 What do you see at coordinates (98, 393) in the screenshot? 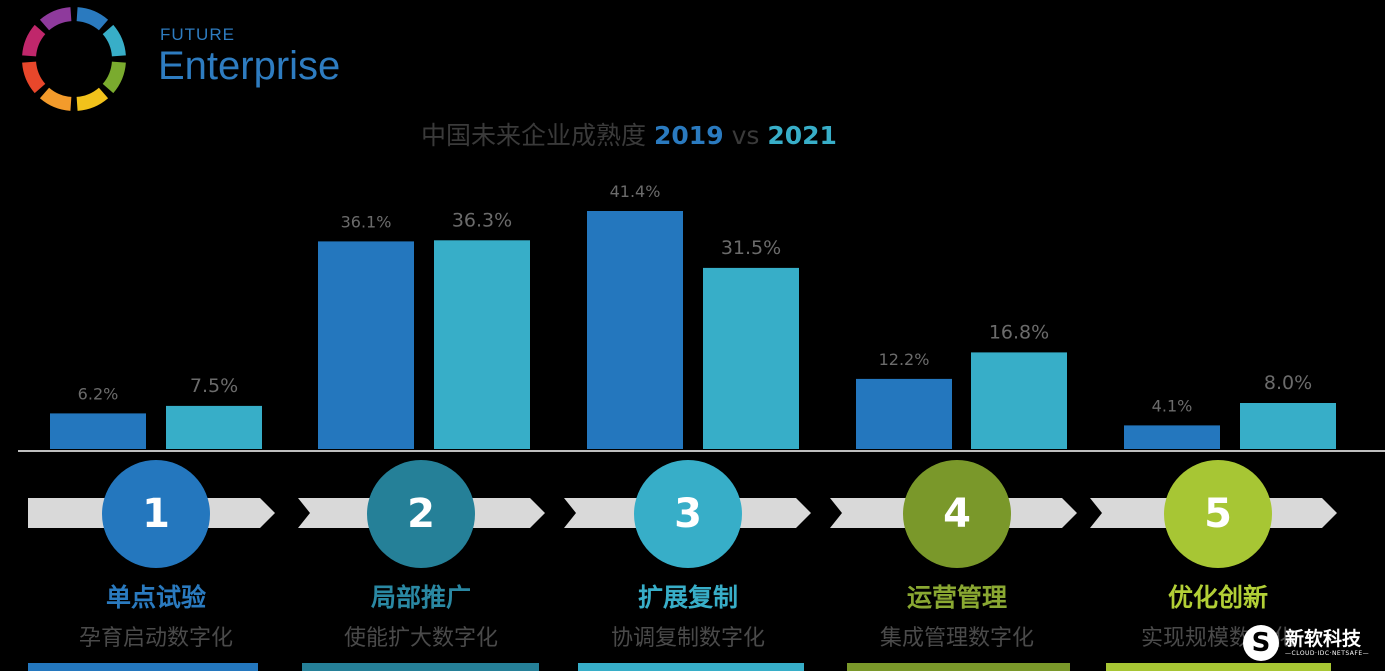
I see `bar-value-label: 6.2%` at bounding box center [98, 393].